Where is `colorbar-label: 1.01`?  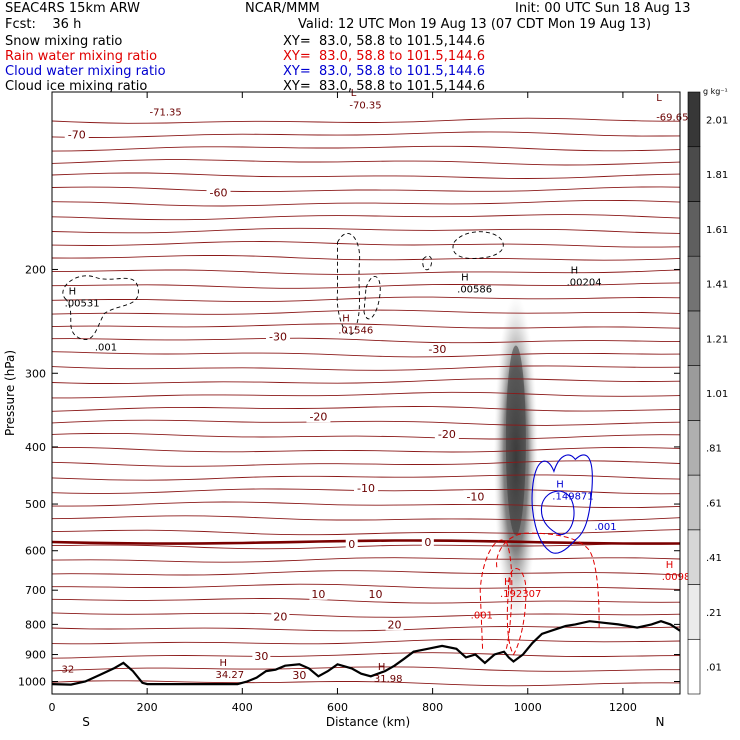
colorbar-label: 1.01 is located at coordinates (717, 394).